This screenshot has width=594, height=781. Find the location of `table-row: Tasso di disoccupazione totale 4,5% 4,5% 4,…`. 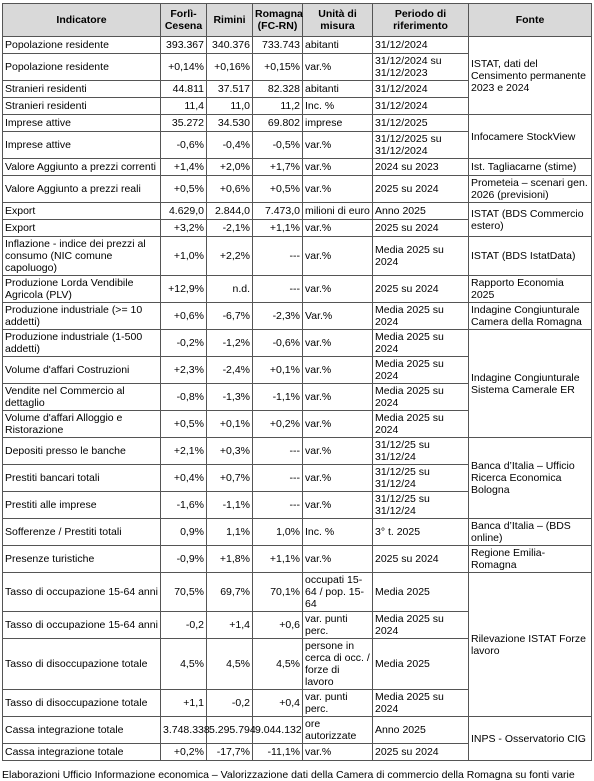

table-row: Tasso di disoccupazione totale 4,5% 4,5% 4,… is located at coordinates (297, 664).